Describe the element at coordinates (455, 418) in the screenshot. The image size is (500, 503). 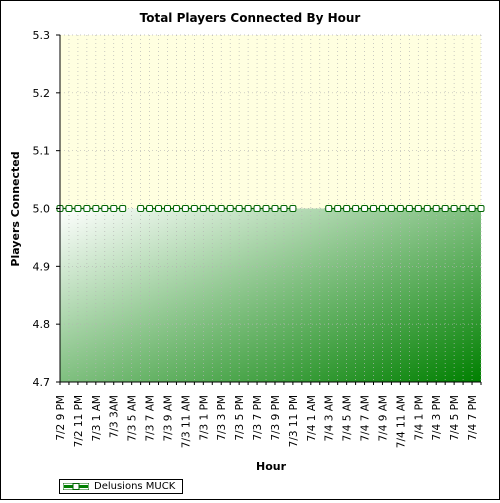
I see `x-tick-label: 7/4 5 PM` at that location.